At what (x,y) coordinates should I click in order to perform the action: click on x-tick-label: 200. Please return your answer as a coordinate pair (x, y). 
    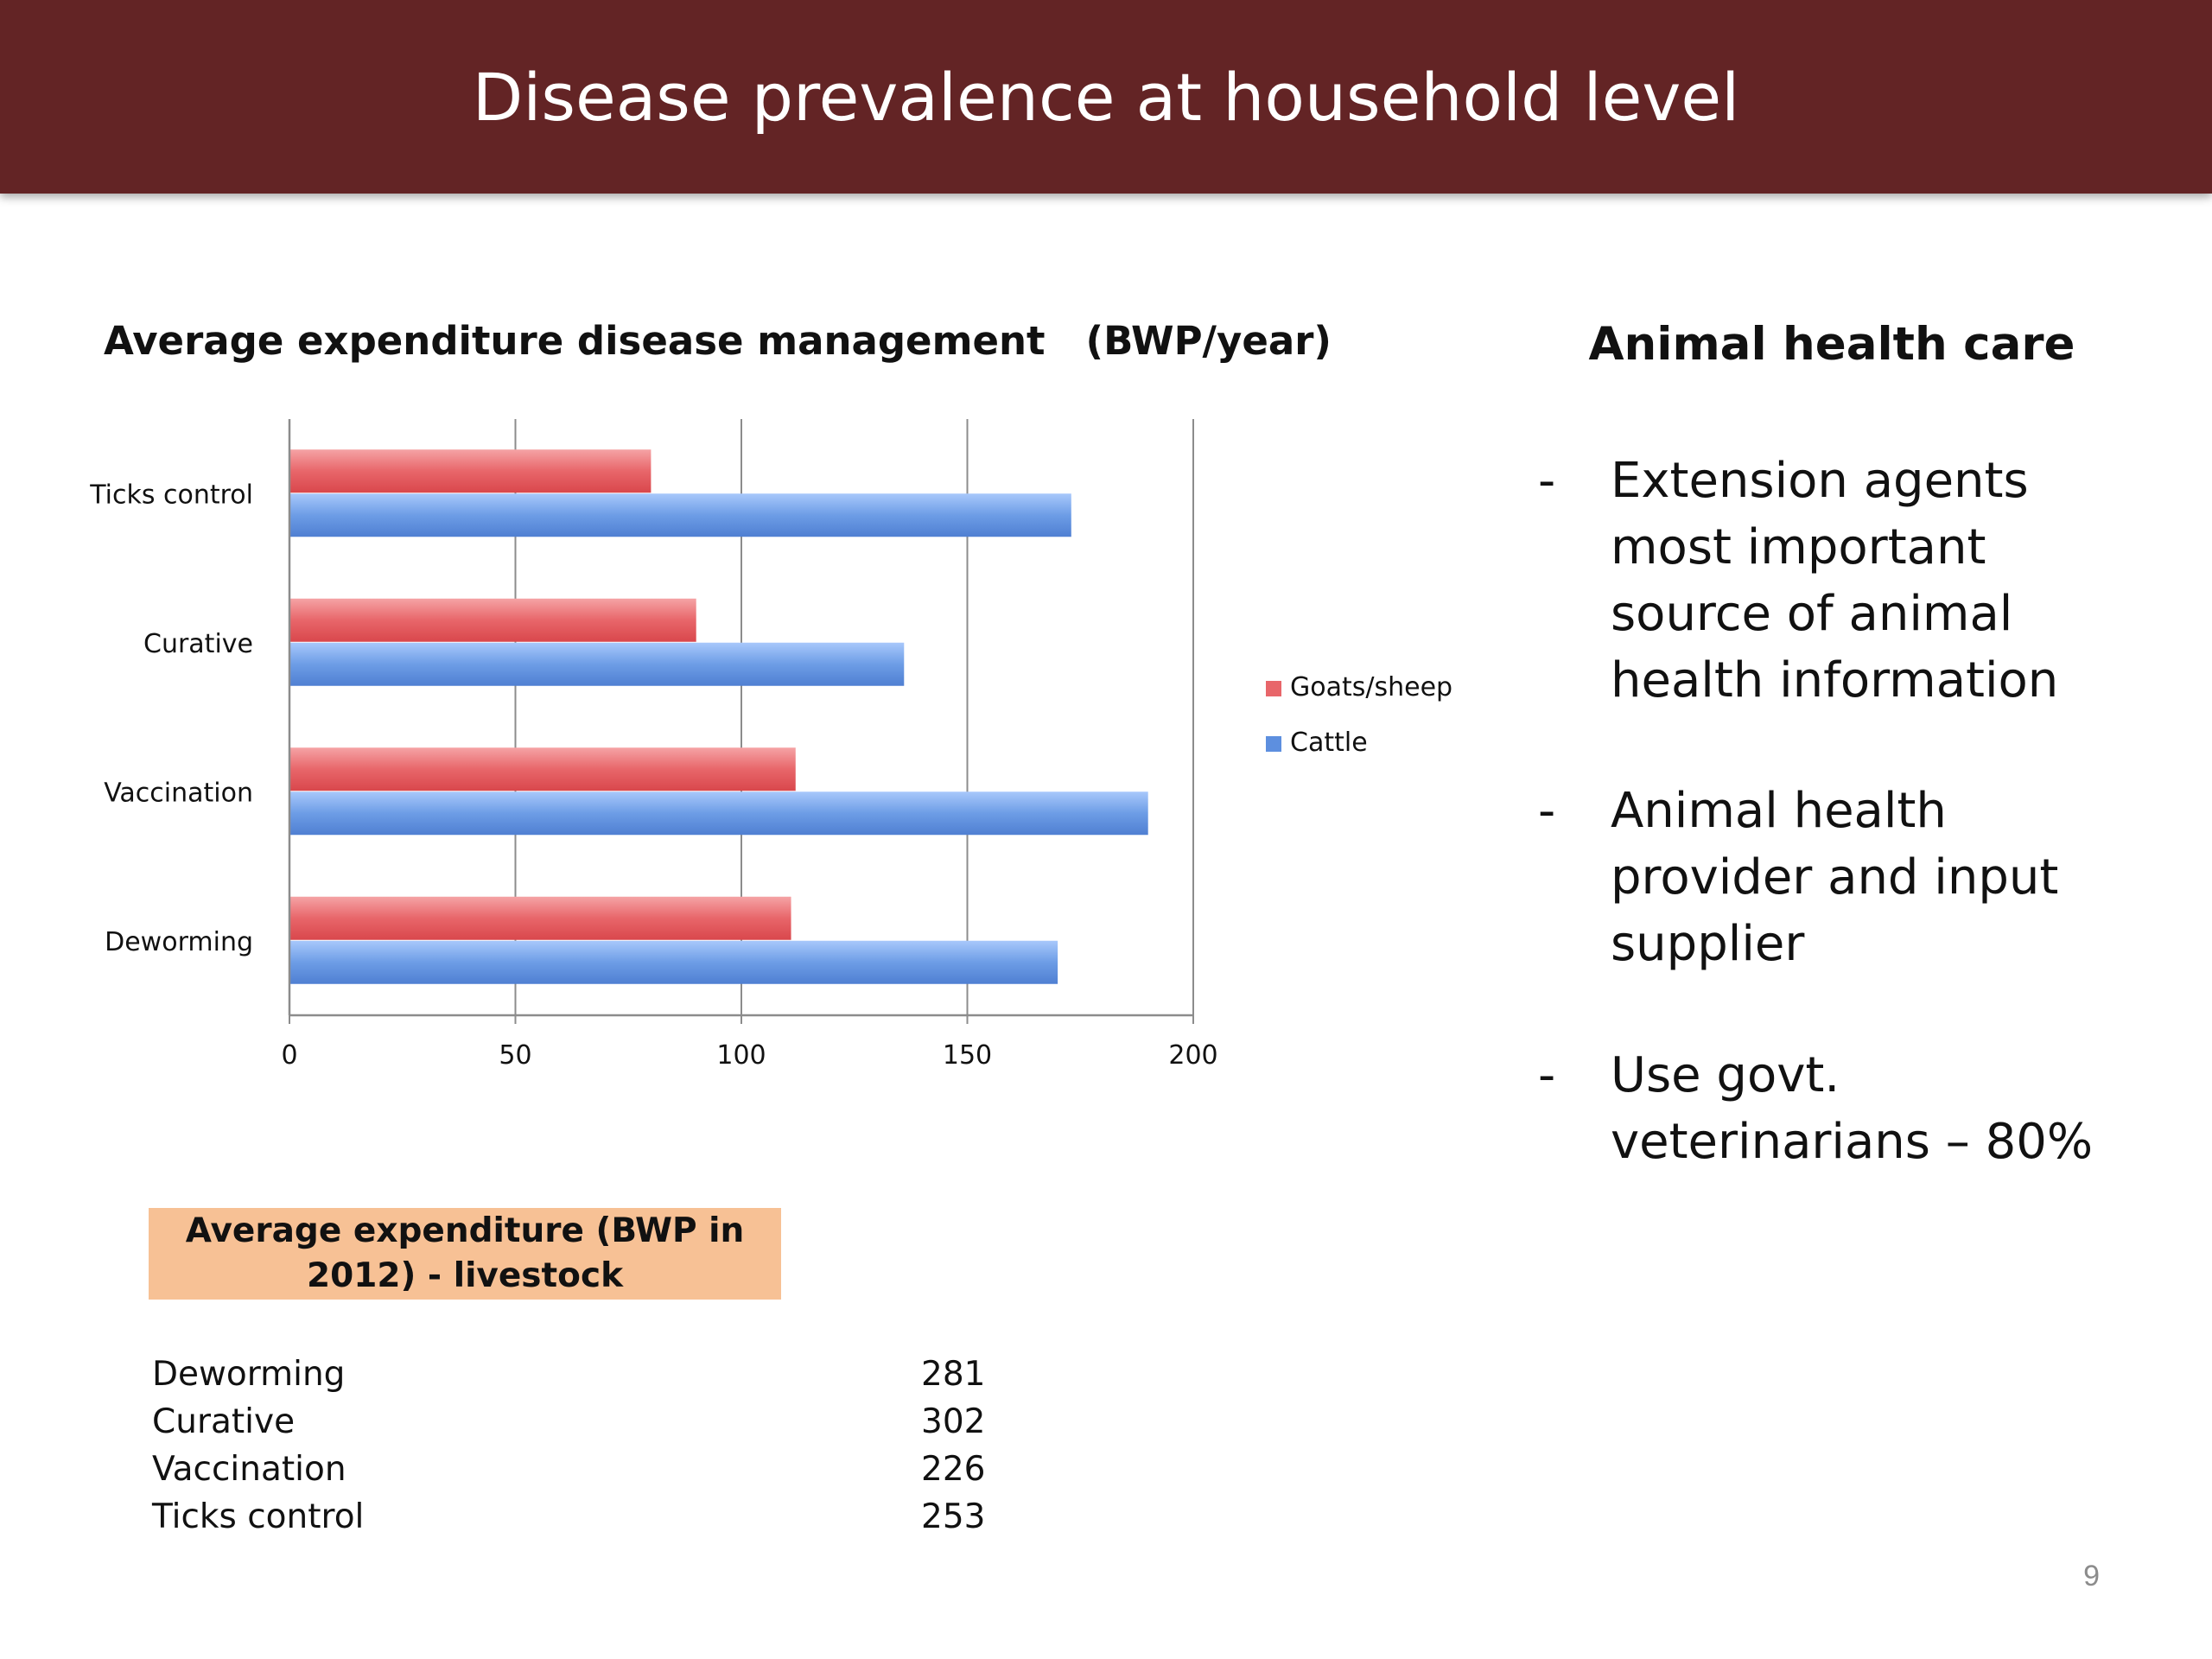
    Looking at the image, I should click on (1192, 1055).